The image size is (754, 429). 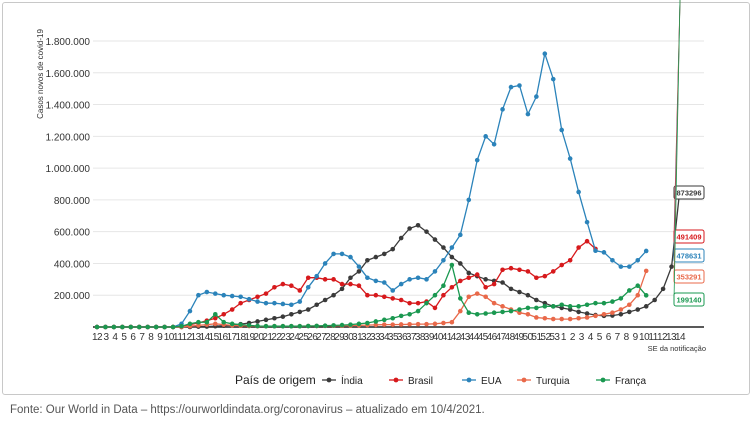 What do you see at coordinates (258, 337) in the screenshot?
I see `x-tick-label: 20` at bounding box center [258, 337].